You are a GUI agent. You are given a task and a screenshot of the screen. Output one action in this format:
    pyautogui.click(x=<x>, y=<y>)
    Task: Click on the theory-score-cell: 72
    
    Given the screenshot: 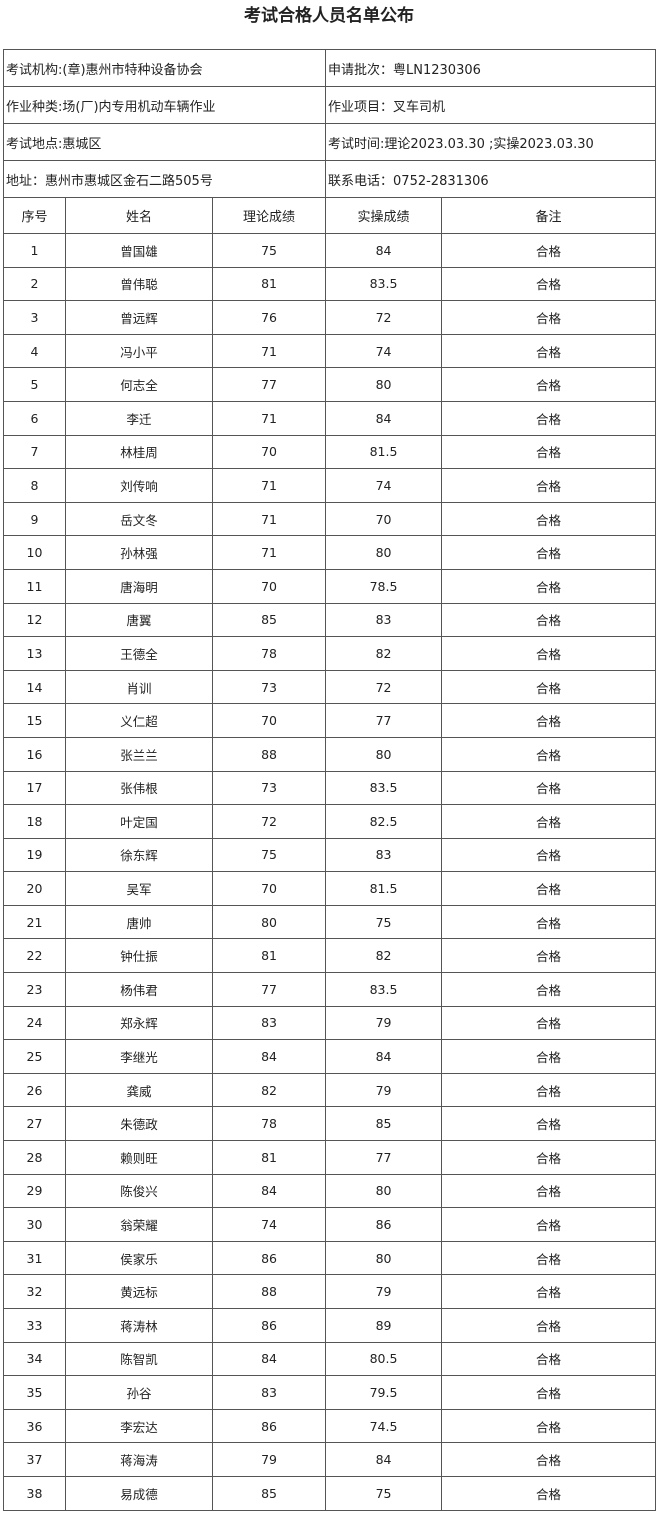 What is the action you would take?
    pyautogui.click(x=269, y=821)
    